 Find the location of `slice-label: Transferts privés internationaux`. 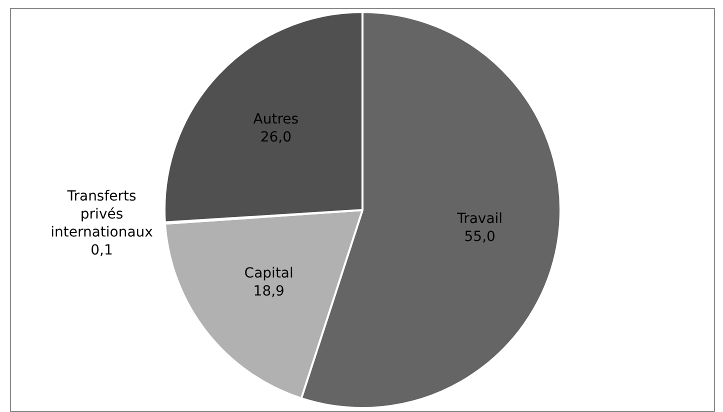

slice-label: Transferts privés internationaux is located at coordinates (101, 214).